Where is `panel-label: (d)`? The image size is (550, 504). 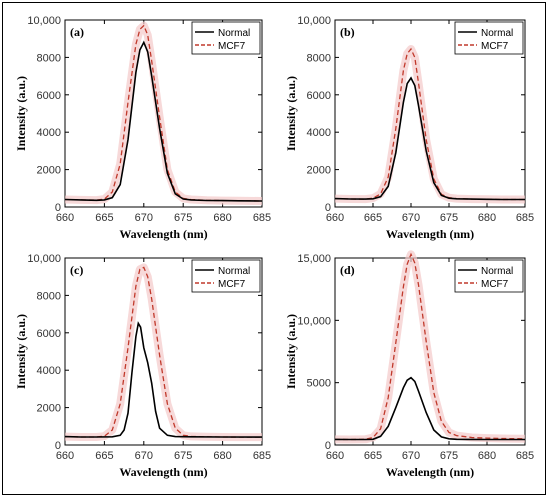 panel-label: (d) is located at coordinates (347, 270).